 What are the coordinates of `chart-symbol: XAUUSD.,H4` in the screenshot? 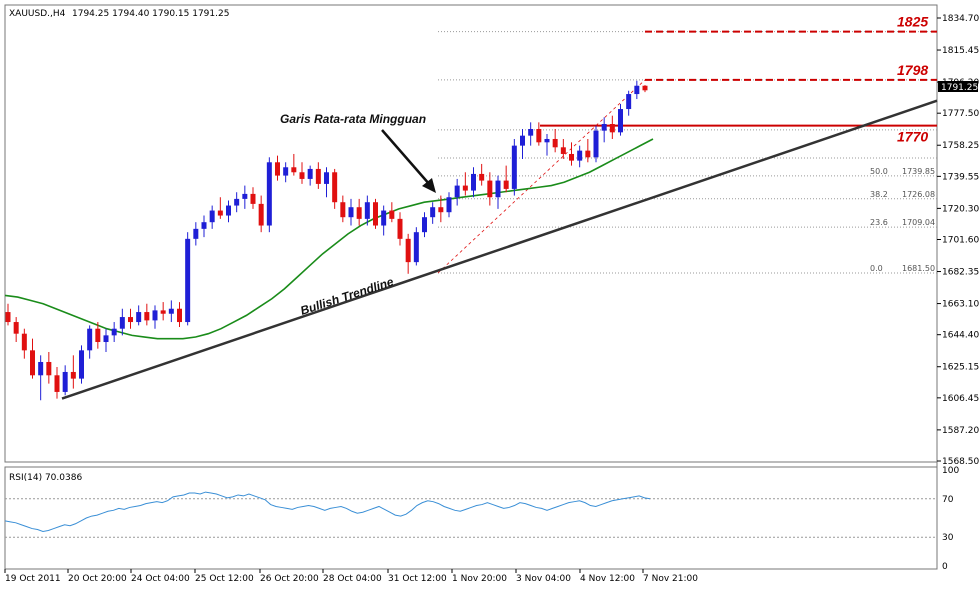 It's located at (37, 14).